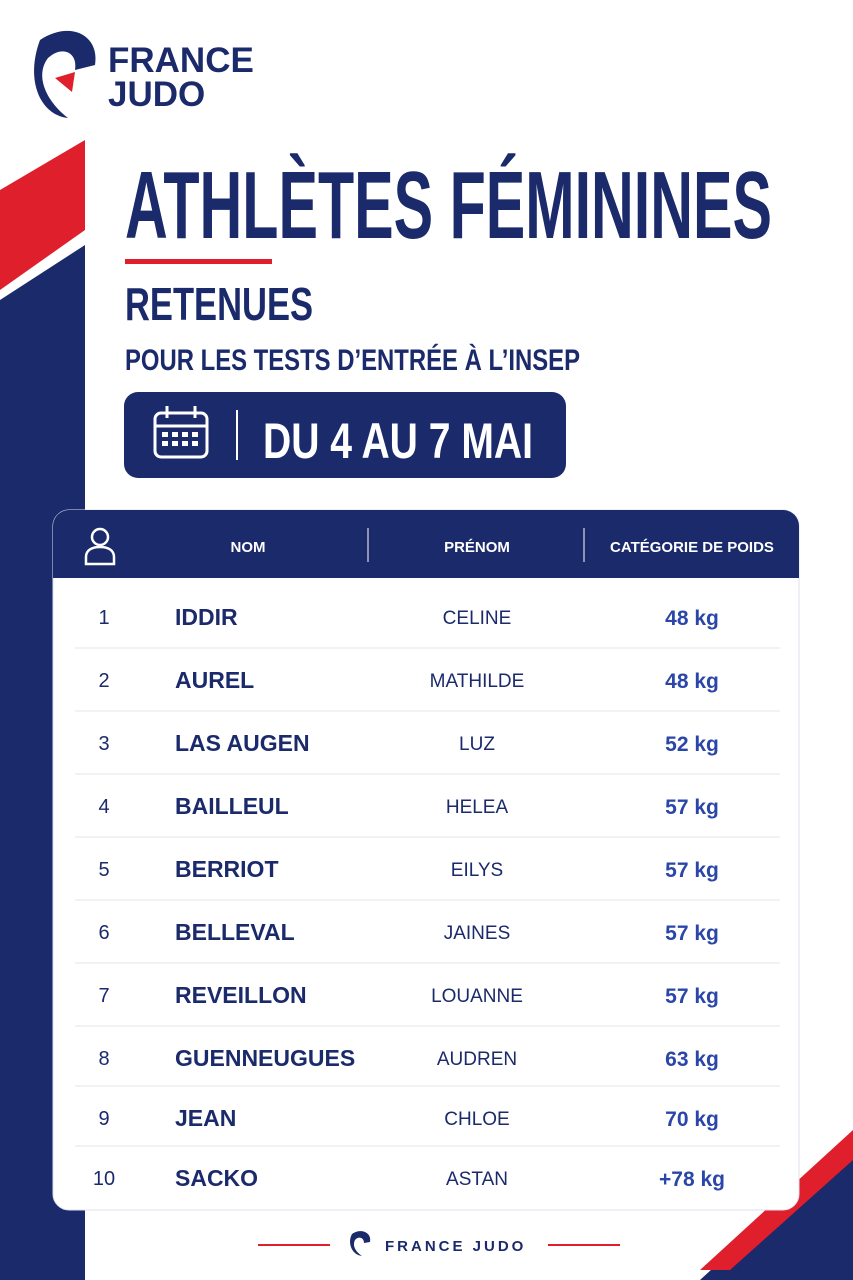 The width and height of the screenshot is (853, 1280). I want to click on column-header: PRÉNOM, so click(477, 547).